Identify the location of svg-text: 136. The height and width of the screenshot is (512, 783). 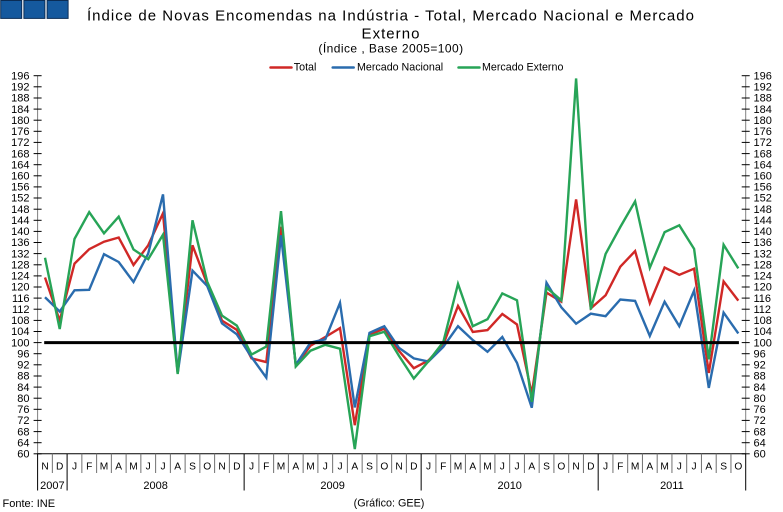
(20, 243).